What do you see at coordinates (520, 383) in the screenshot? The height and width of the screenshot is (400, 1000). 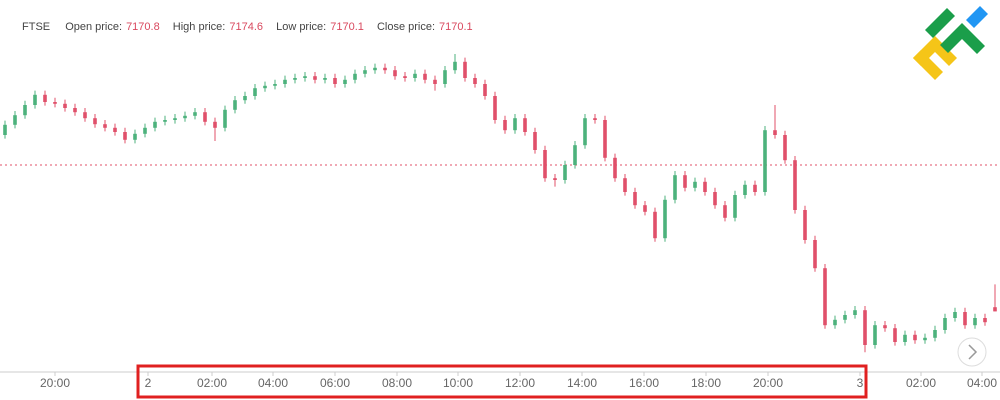 I see `x-tick-label: 12:00` at bounding box center [520, 383].